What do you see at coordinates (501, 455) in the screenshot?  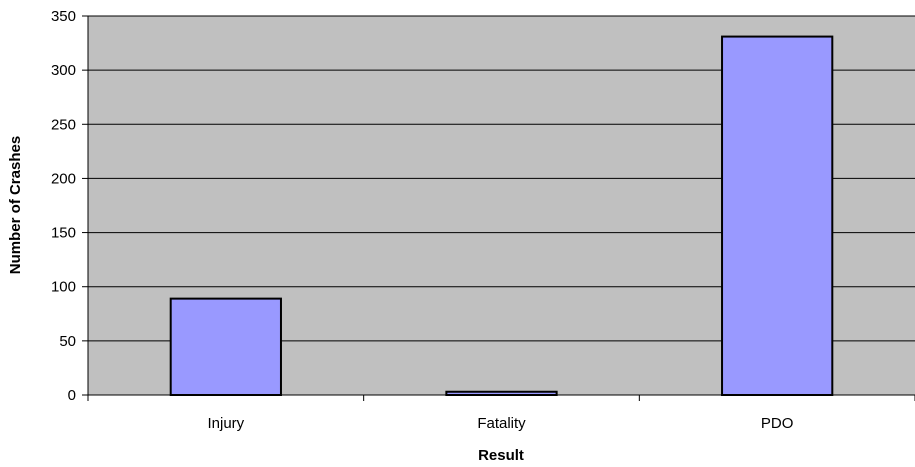 I see `x-axis-title: Result` at bounding box center [501, 455].